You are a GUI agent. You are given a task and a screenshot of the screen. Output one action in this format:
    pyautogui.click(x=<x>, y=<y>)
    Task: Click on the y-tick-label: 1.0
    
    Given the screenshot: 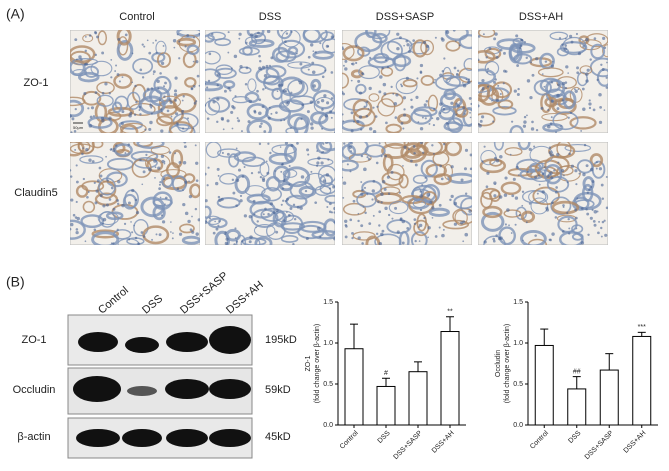 What is the action you would take?
    pyautogui.click(x=518, y=343)
    